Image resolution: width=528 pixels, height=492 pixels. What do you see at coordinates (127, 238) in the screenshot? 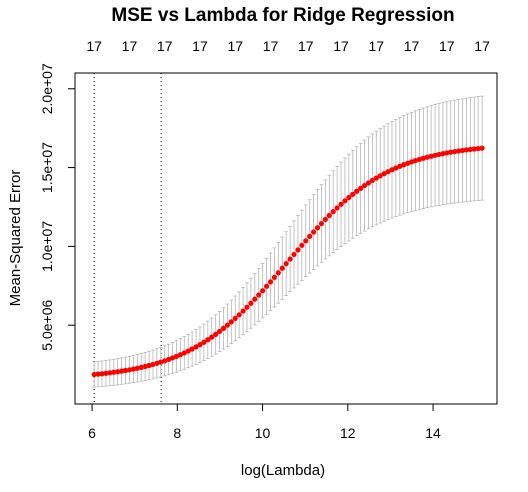
I see `selected-lambda-lines` at bounding box center [127, 238].